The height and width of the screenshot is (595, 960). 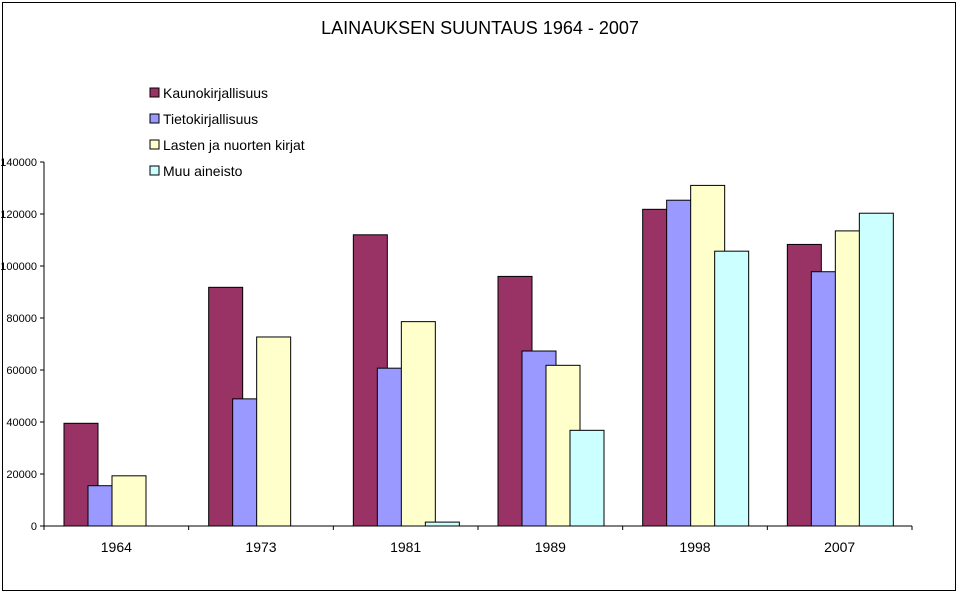 What do you see at coordinates (21, 371) in the screenshot?
I see `y-tick-label: 60000` at bounding box center [21, 371].